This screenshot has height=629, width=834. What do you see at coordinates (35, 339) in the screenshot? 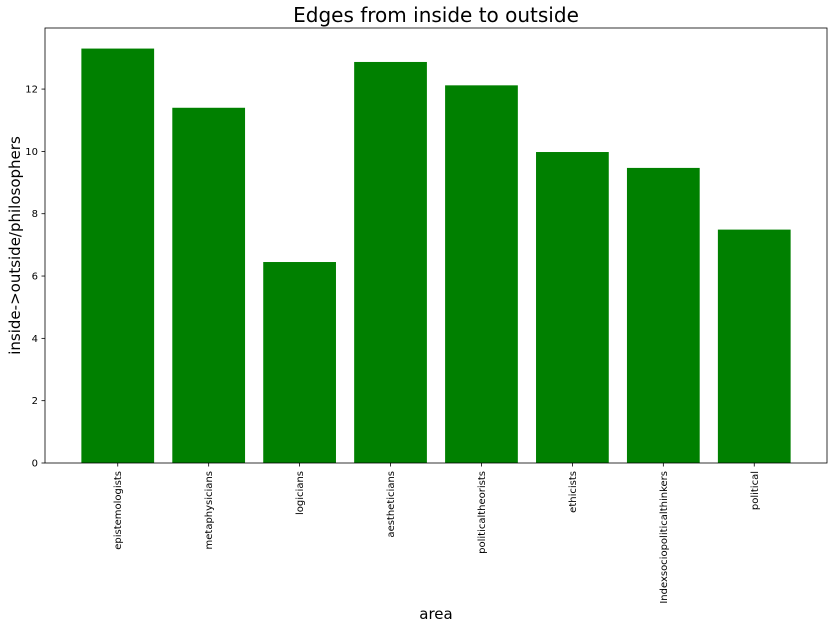
I see `y-tick-label: 4` at bounding box center [35, 339].